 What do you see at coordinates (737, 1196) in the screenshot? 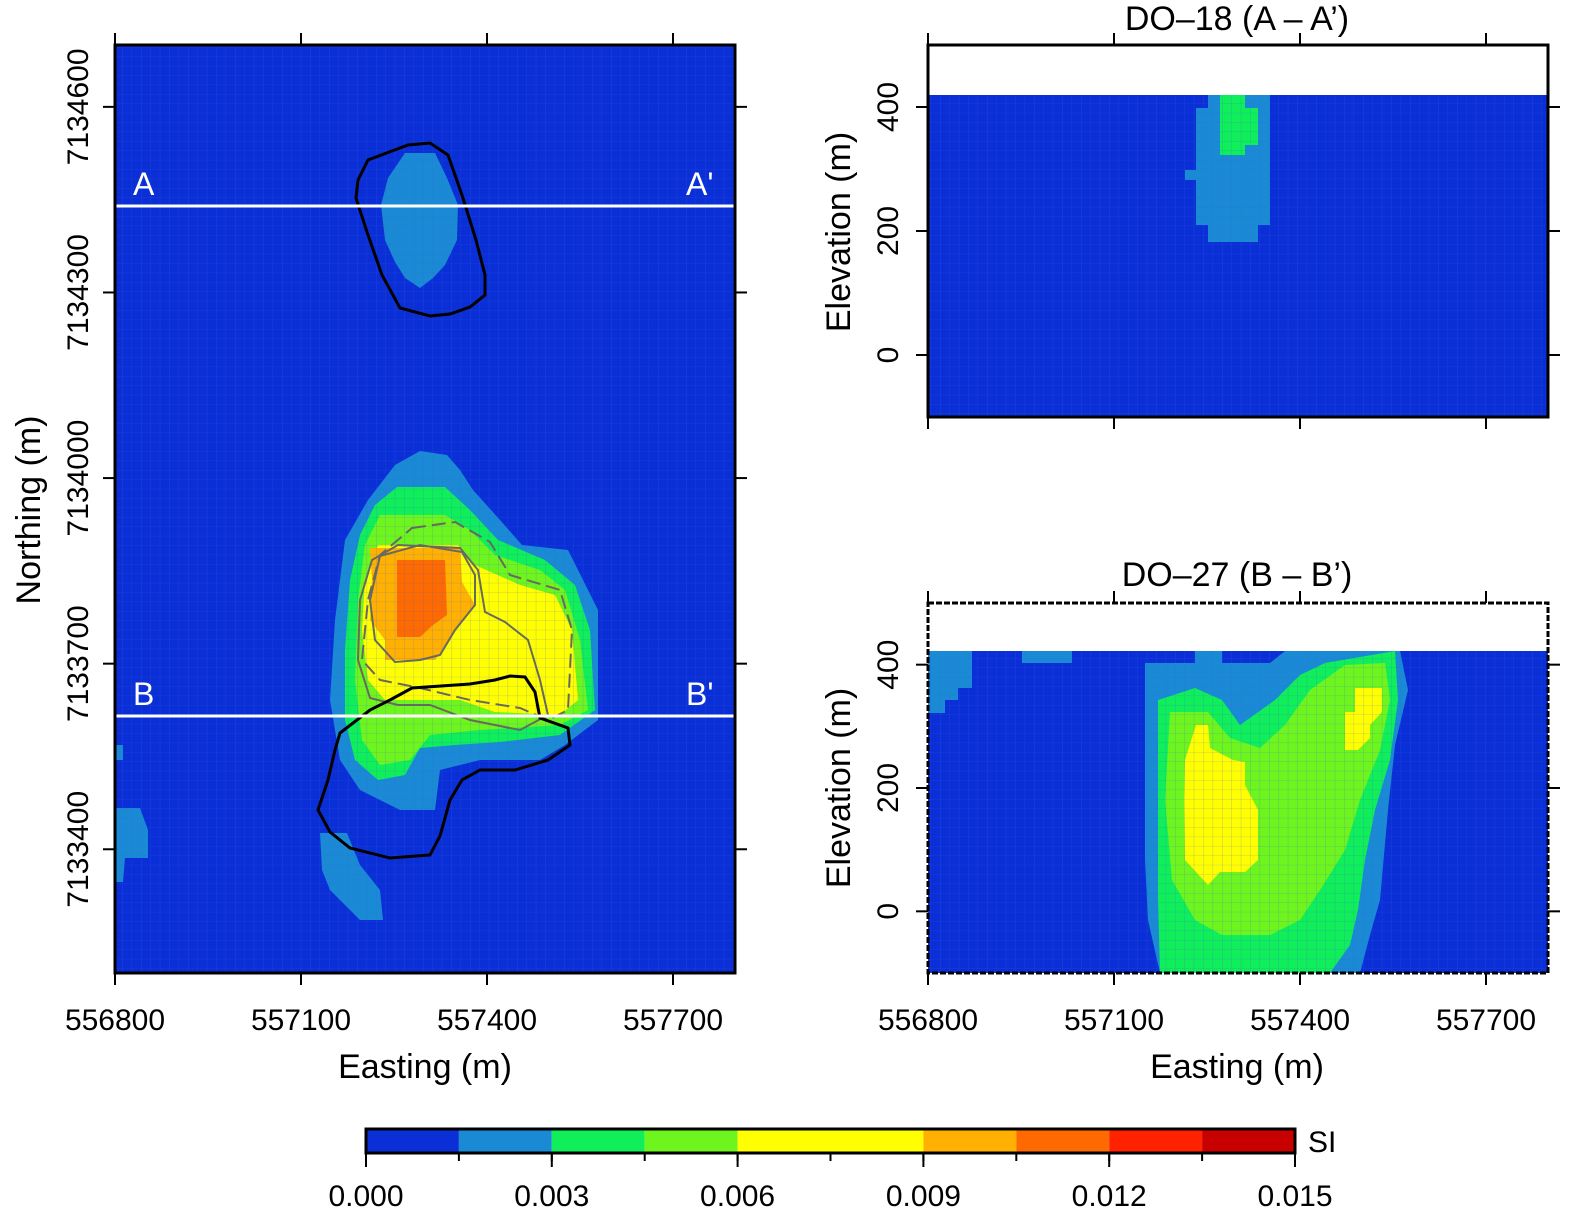
I see `colorbar-tick-label-2: 0.006` at bounding box center [737, 1196].